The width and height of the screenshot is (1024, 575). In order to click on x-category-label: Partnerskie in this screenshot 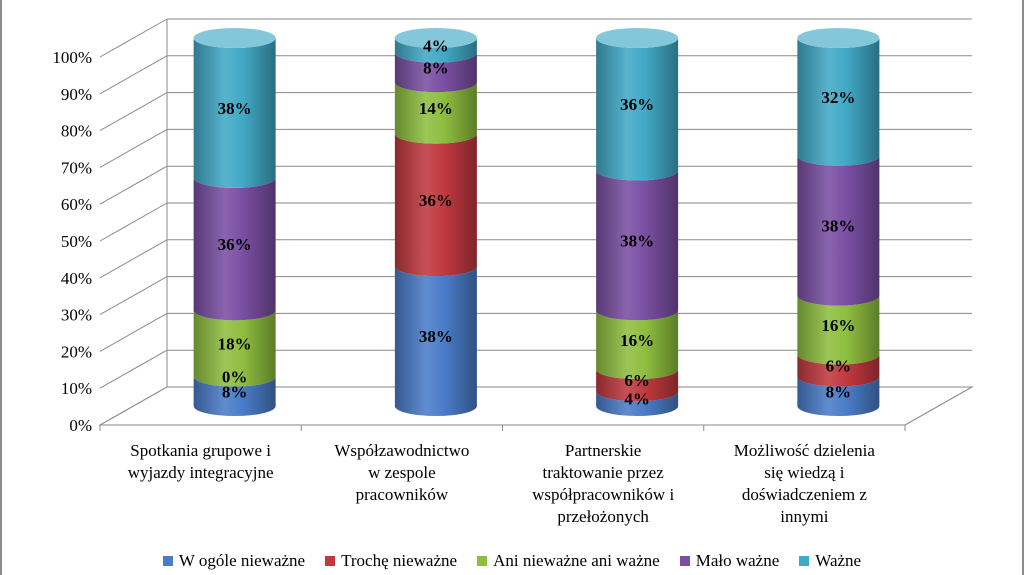, I will do `click(603, 450)`.